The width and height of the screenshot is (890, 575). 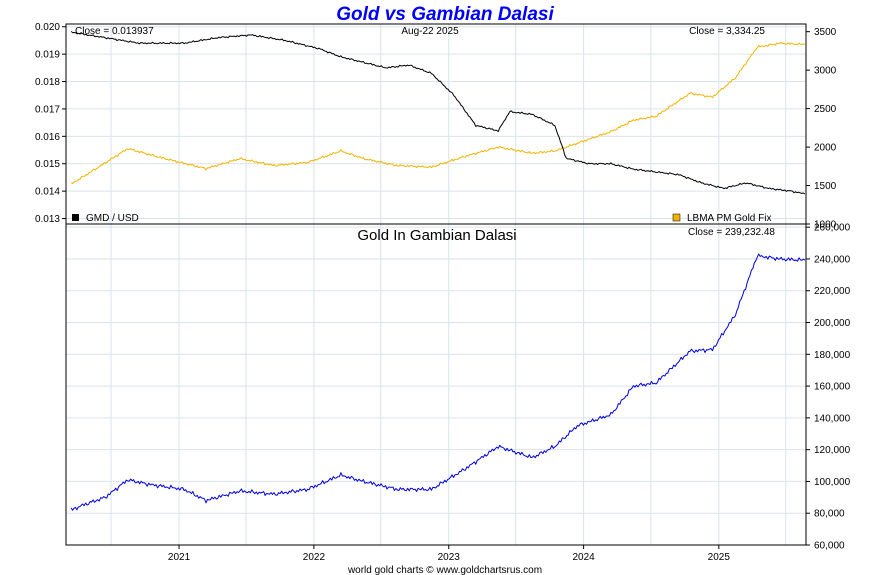 I want to click on bottom-right-tick-label: 100,000, so click(x=832, y=482).